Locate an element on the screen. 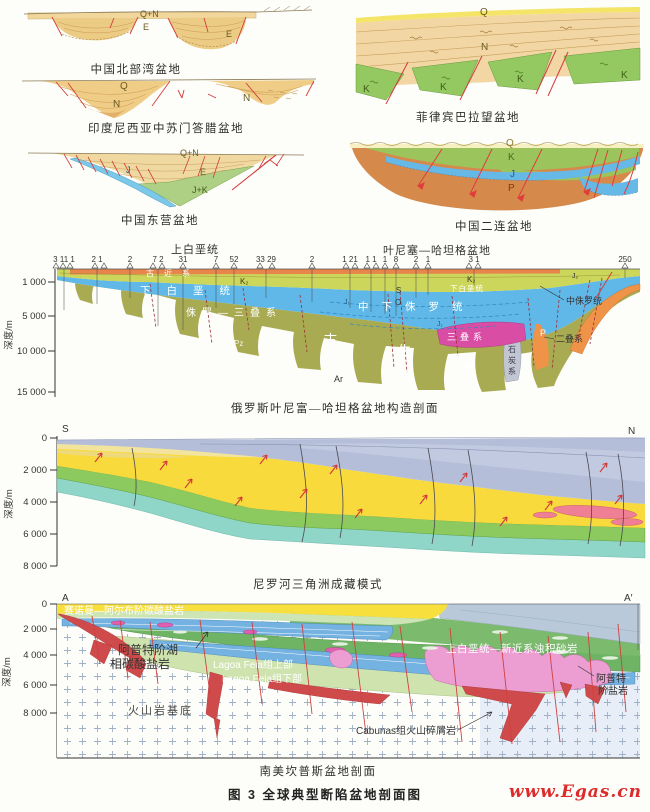 This screenshot has width=650, height=812. yellow-band is located at coordinates (252, 611).